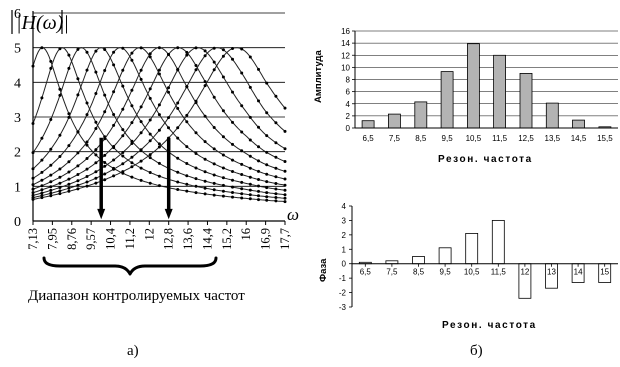  I want to click on y-tick-label: 1, so click(17, 187).